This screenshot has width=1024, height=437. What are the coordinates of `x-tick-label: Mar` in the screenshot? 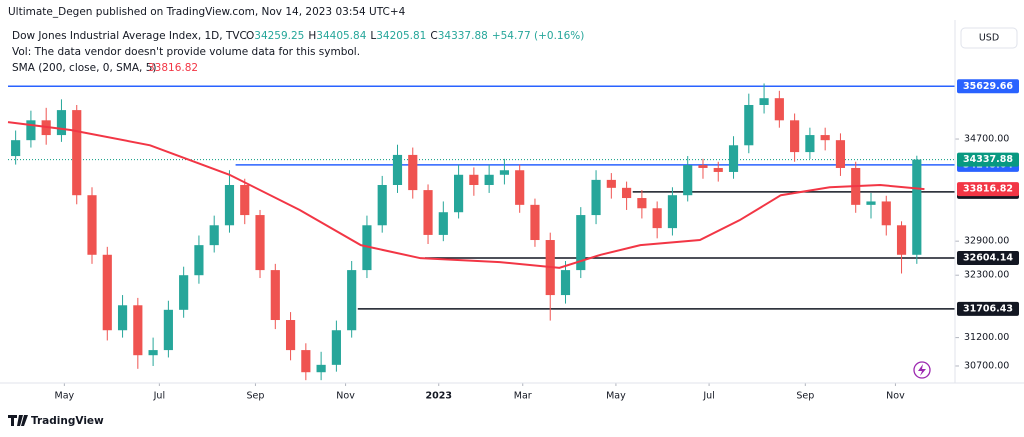 It's located at (523, 396).